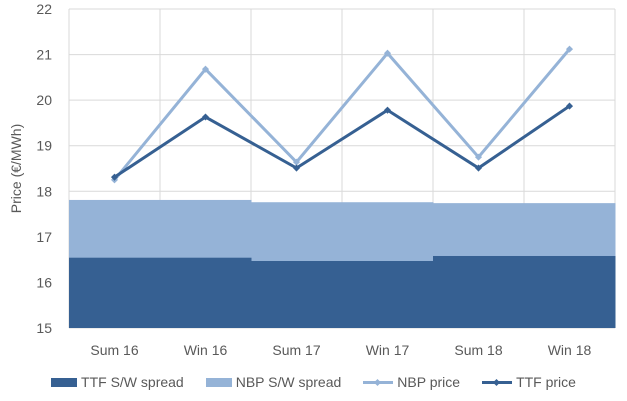  What do you see at coordinates (132, 382) in the screenshot?
I see `legend-label: TTF S/W spread` at bounding box center [132, 382].